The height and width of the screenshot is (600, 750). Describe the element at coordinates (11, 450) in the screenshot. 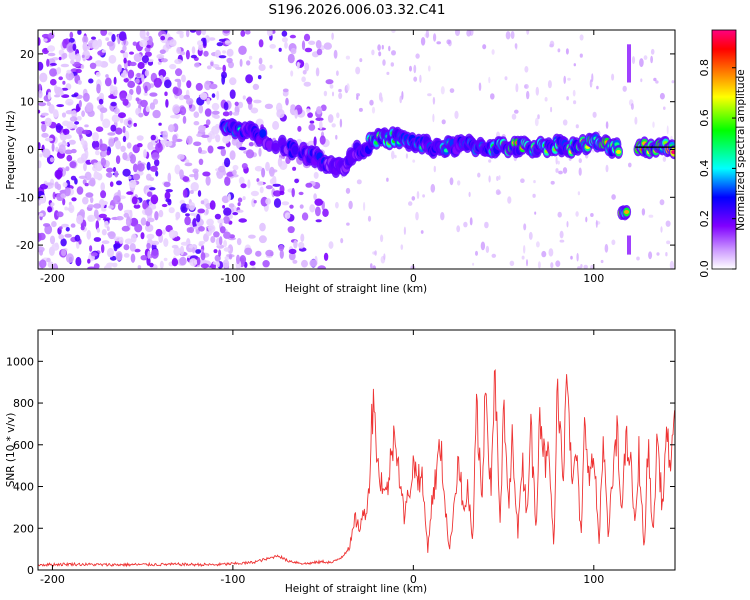

I see `snr-y-label: SNR (10 * v/v)` at that location.